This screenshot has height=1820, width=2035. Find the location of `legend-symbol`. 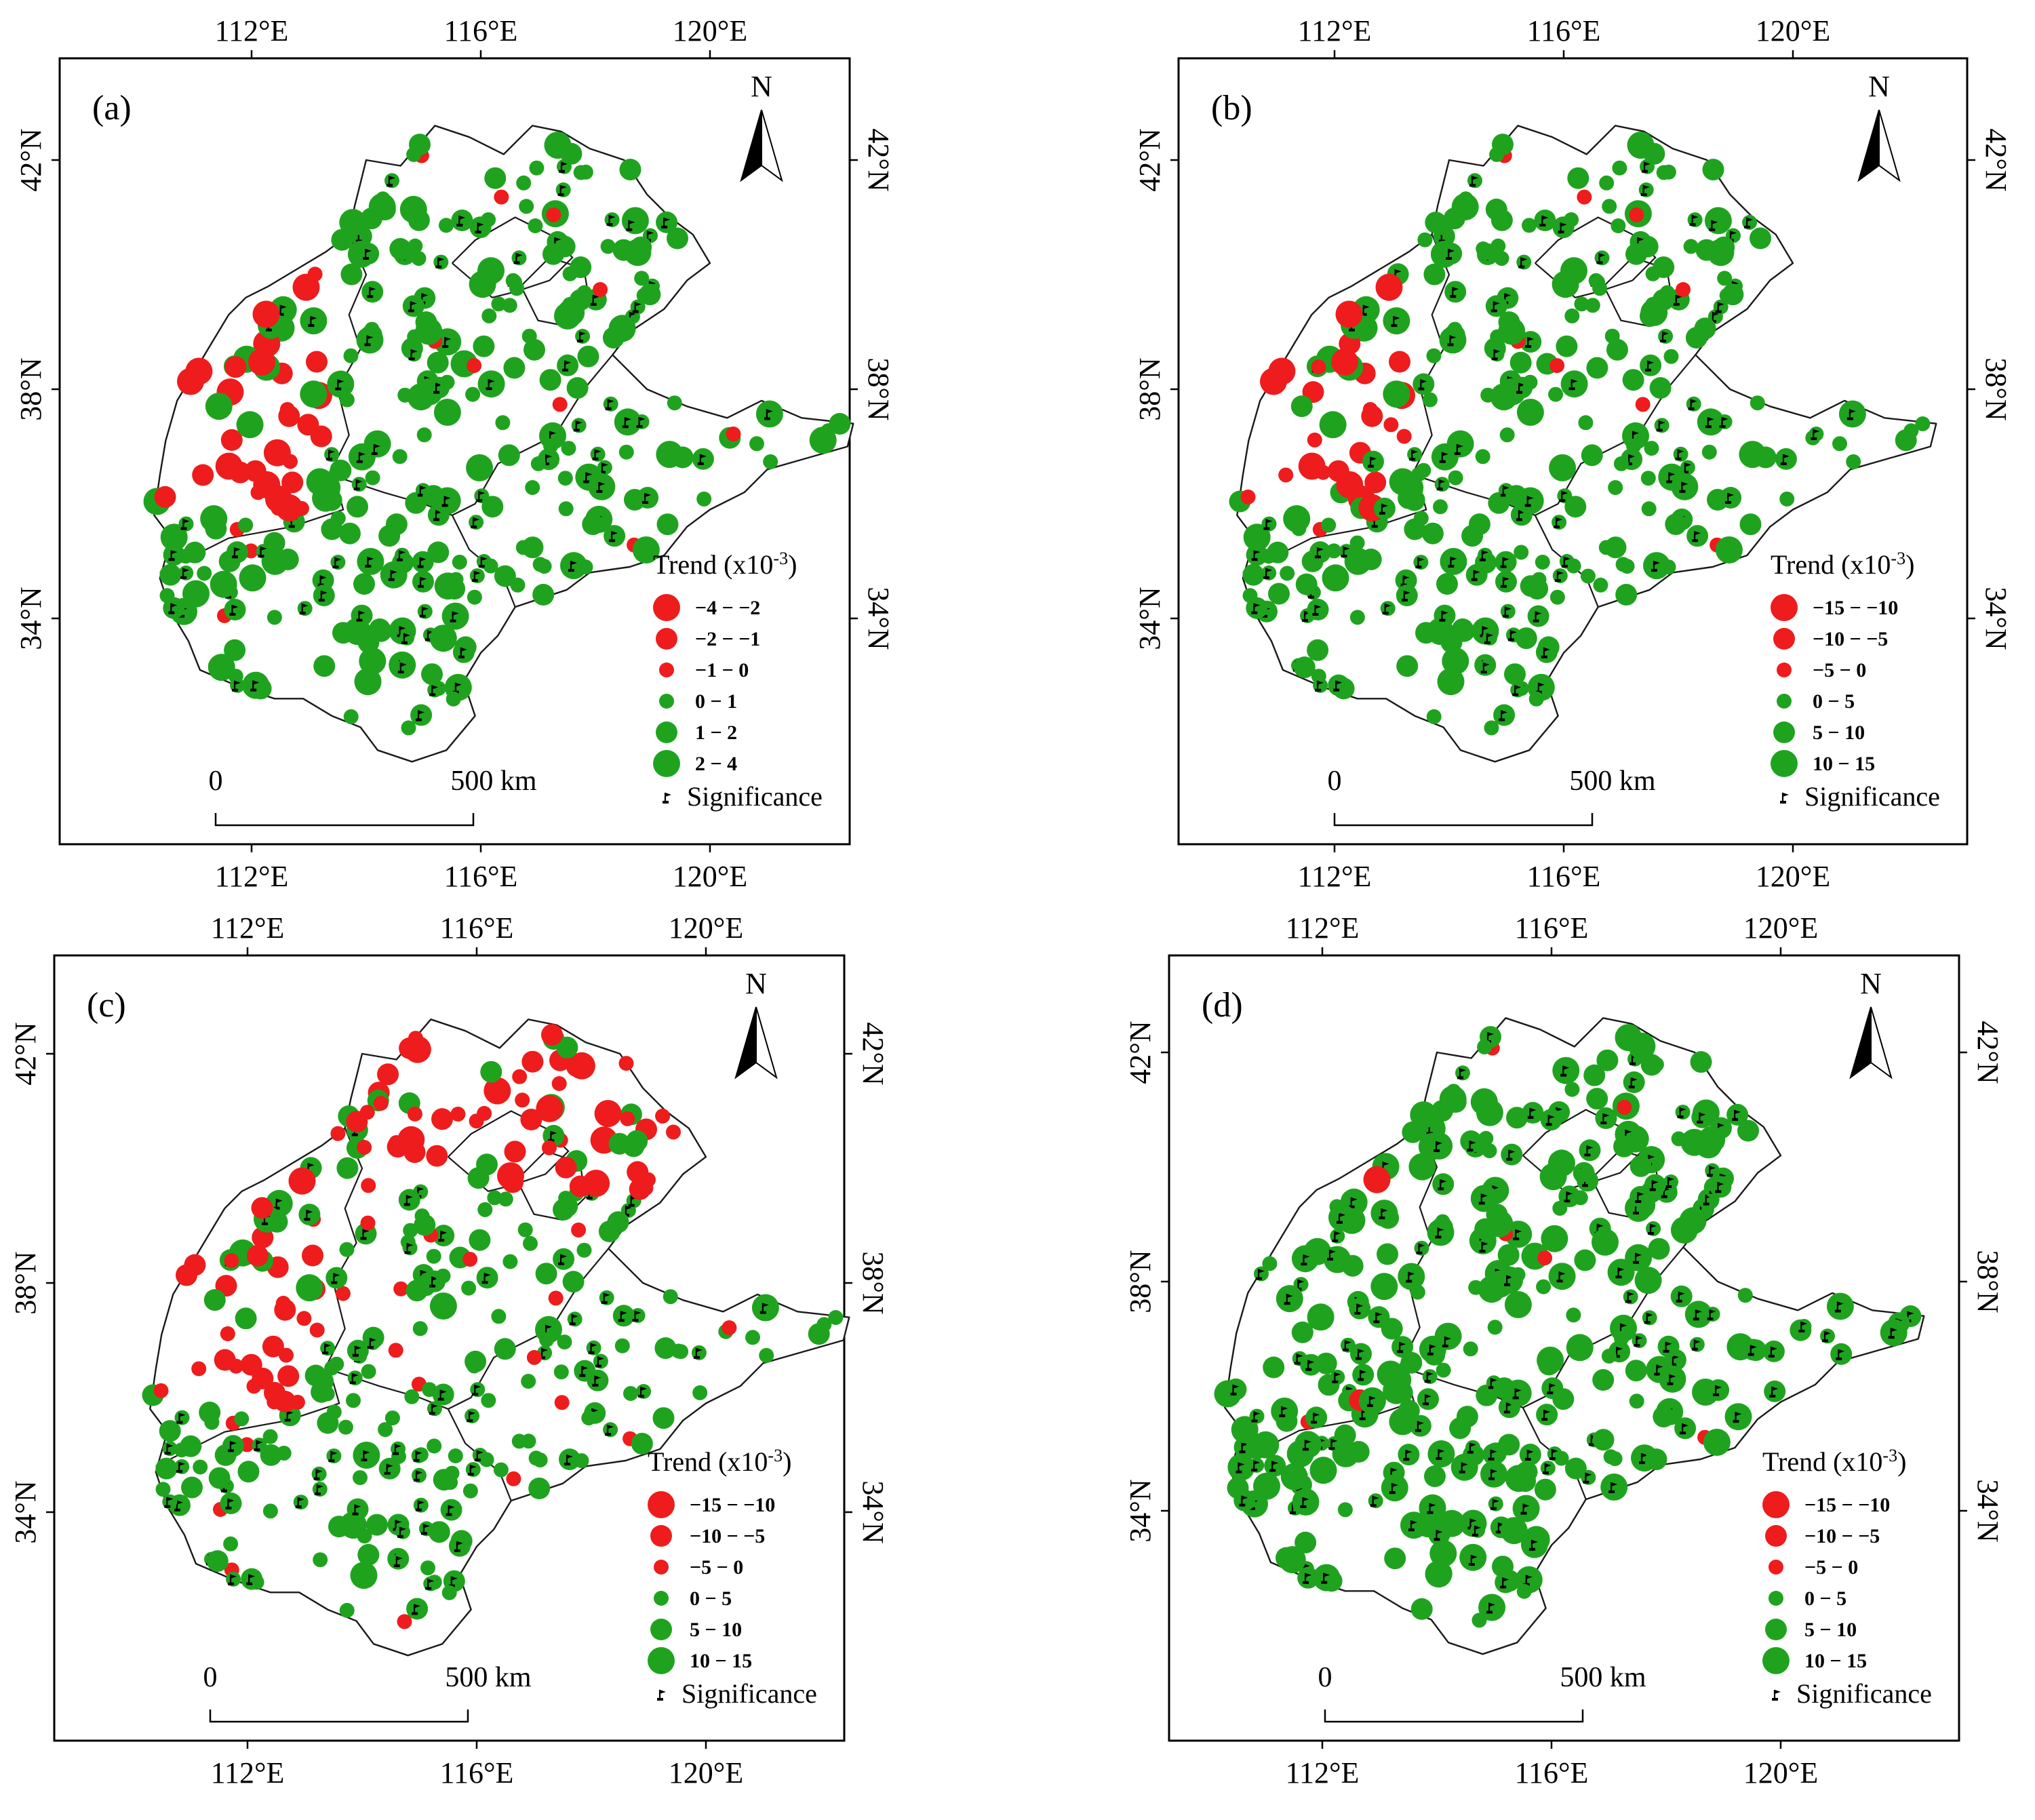

legend-symbol is located at coordinates (1776, 1629).